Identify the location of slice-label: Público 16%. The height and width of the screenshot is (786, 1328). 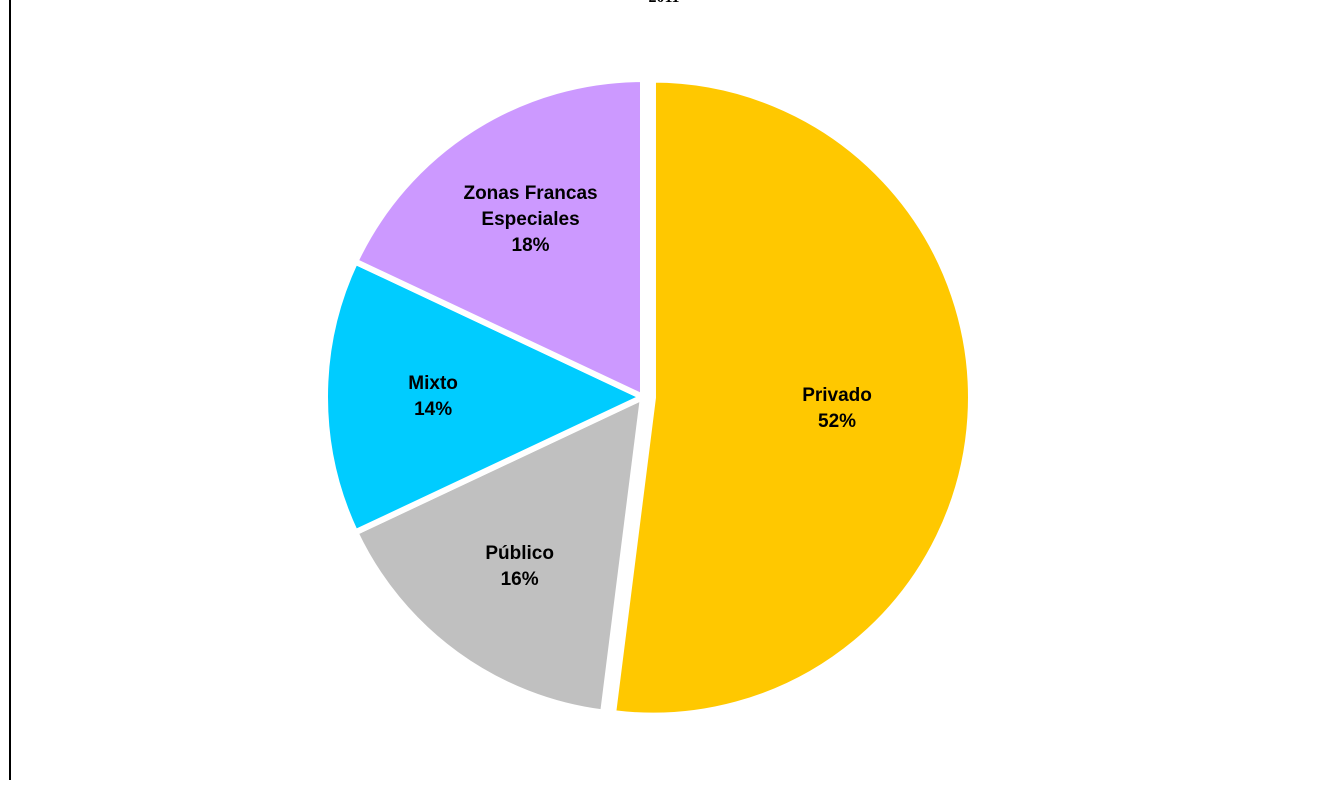
(519, 567).